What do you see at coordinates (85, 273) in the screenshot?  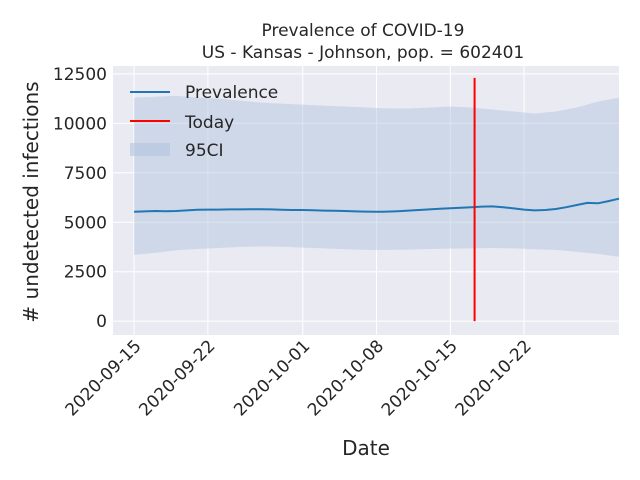 I see `y-tick-label: 2500` at bounding box center [85, 273].